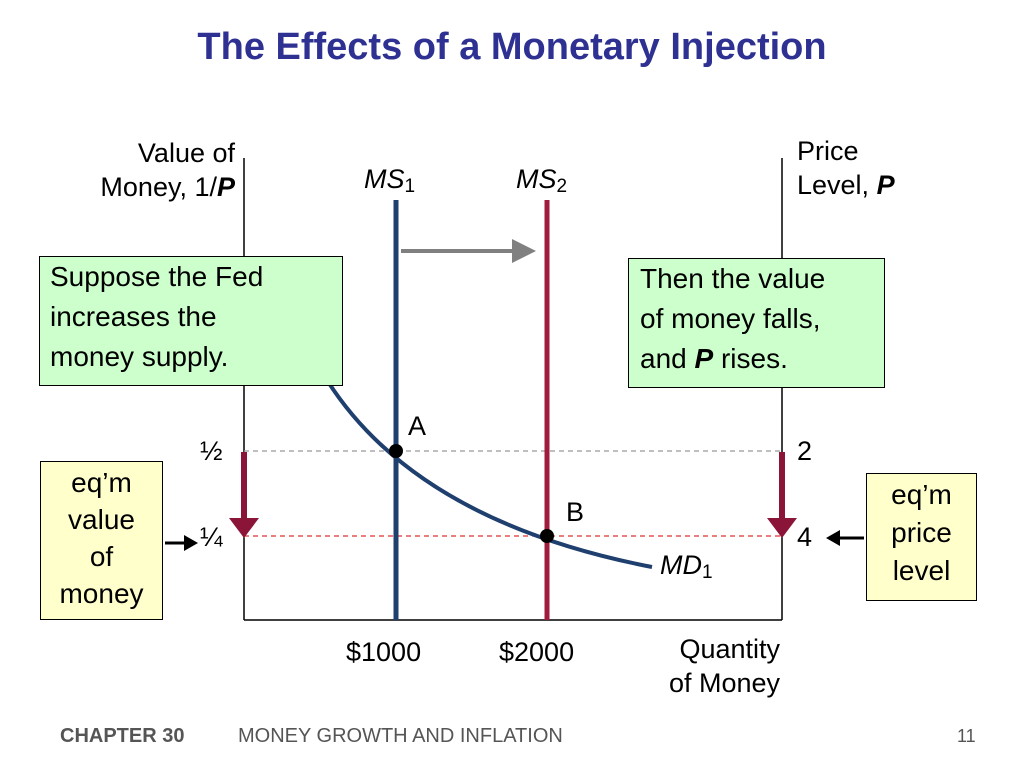 The image size is (1024, 768). What do you see at coordinates (704, 358) in the screenshot?
I see `result-callout-variable: P` at bounding box center [704, 358].